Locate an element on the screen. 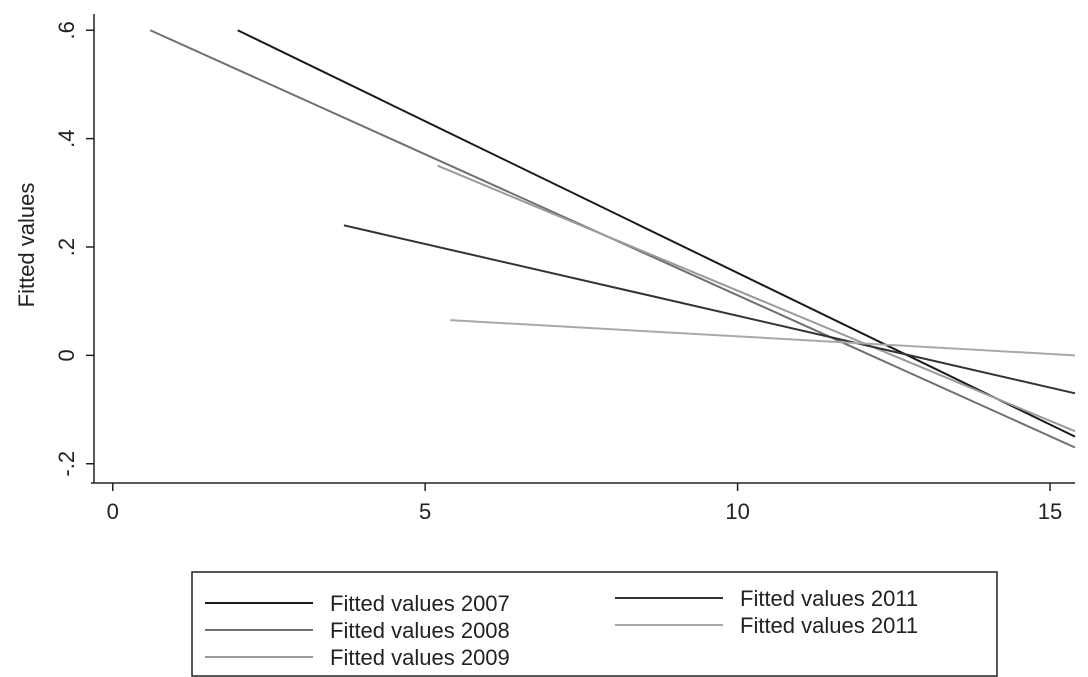 The height and width of the screenshot is (677, 1088). legend-label: Fitted values 2008 is located at coordinates (420, 630).